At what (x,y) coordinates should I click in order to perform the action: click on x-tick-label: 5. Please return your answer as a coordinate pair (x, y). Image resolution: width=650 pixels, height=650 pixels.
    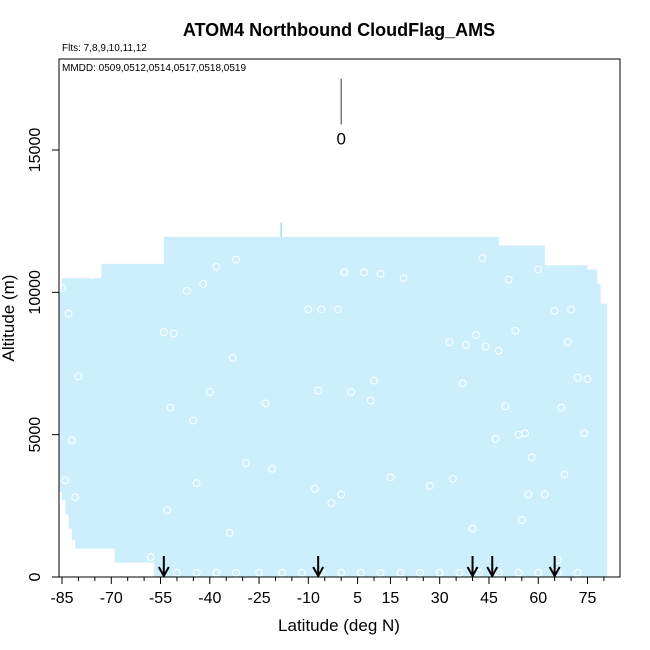
    Looking at the image, I should click on (357, 598).